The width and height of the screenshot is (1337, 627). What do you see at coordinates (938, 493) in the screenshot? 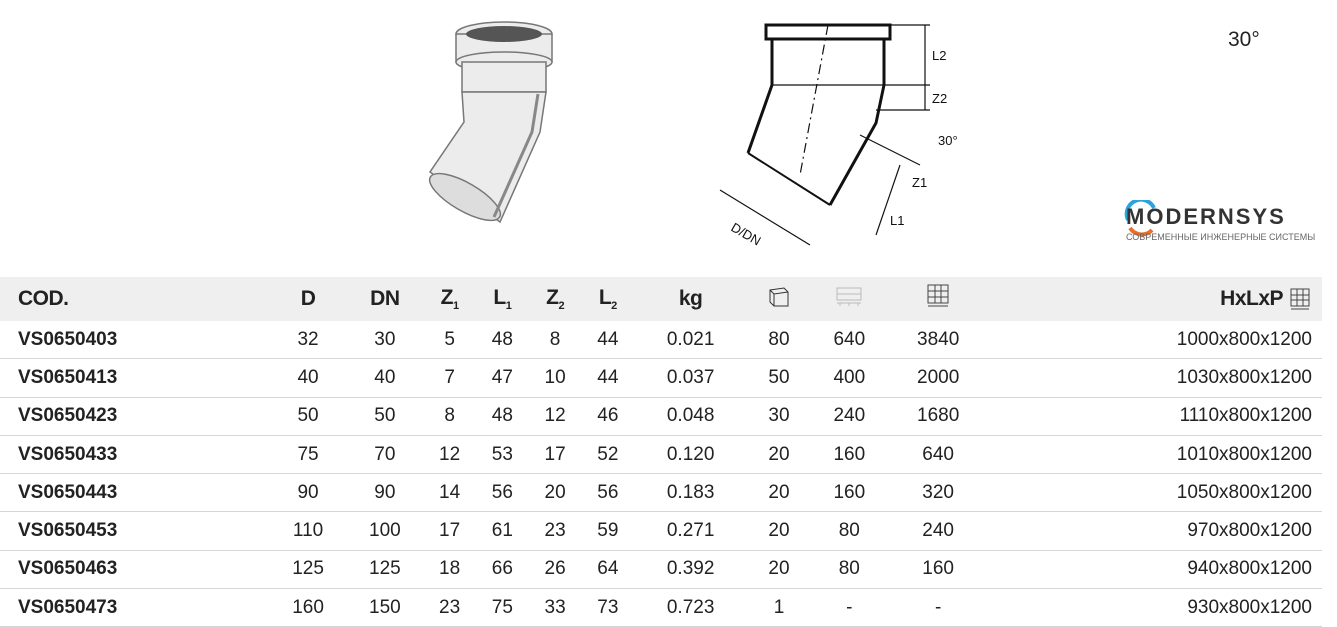
I see `cell-pallet-qty: 320` at bounding box center [938, 493].